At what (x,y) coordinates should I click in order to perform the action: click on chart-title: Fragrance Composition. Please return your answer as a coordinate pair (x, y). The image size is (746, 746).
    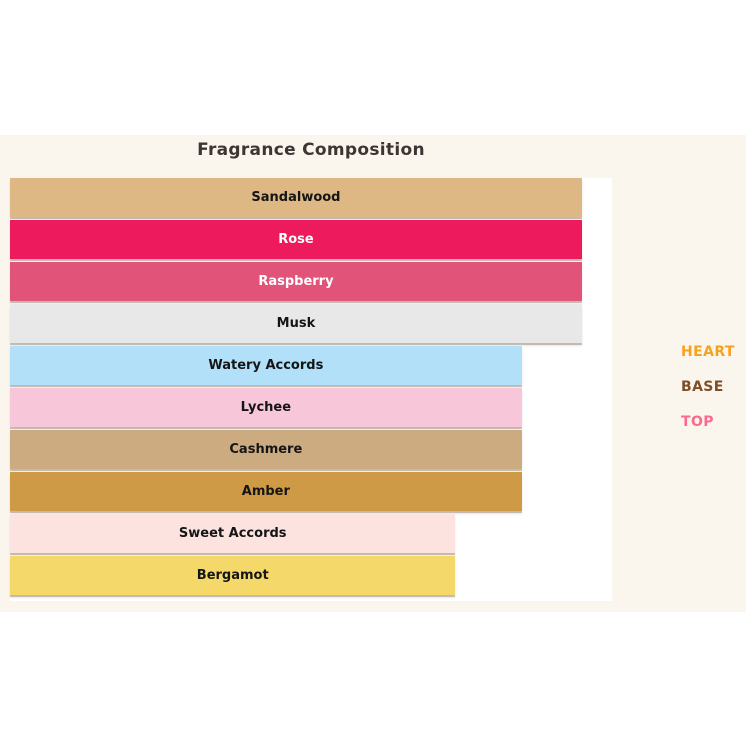
    Looking at the image, I should click on (311, 150).